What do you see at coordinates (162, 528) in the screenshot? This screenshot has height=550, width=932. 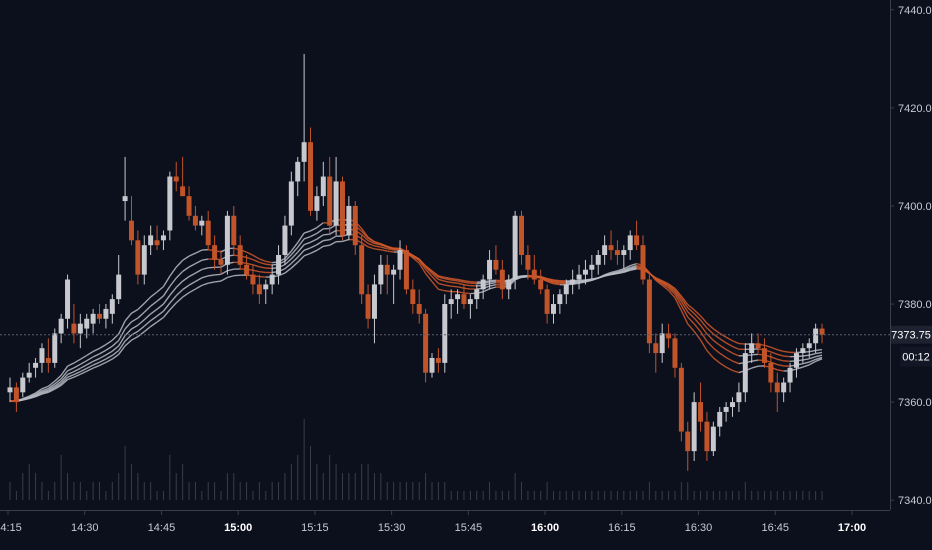 I see `time-tick-label: 14:45` at bounding box center [162, 528].